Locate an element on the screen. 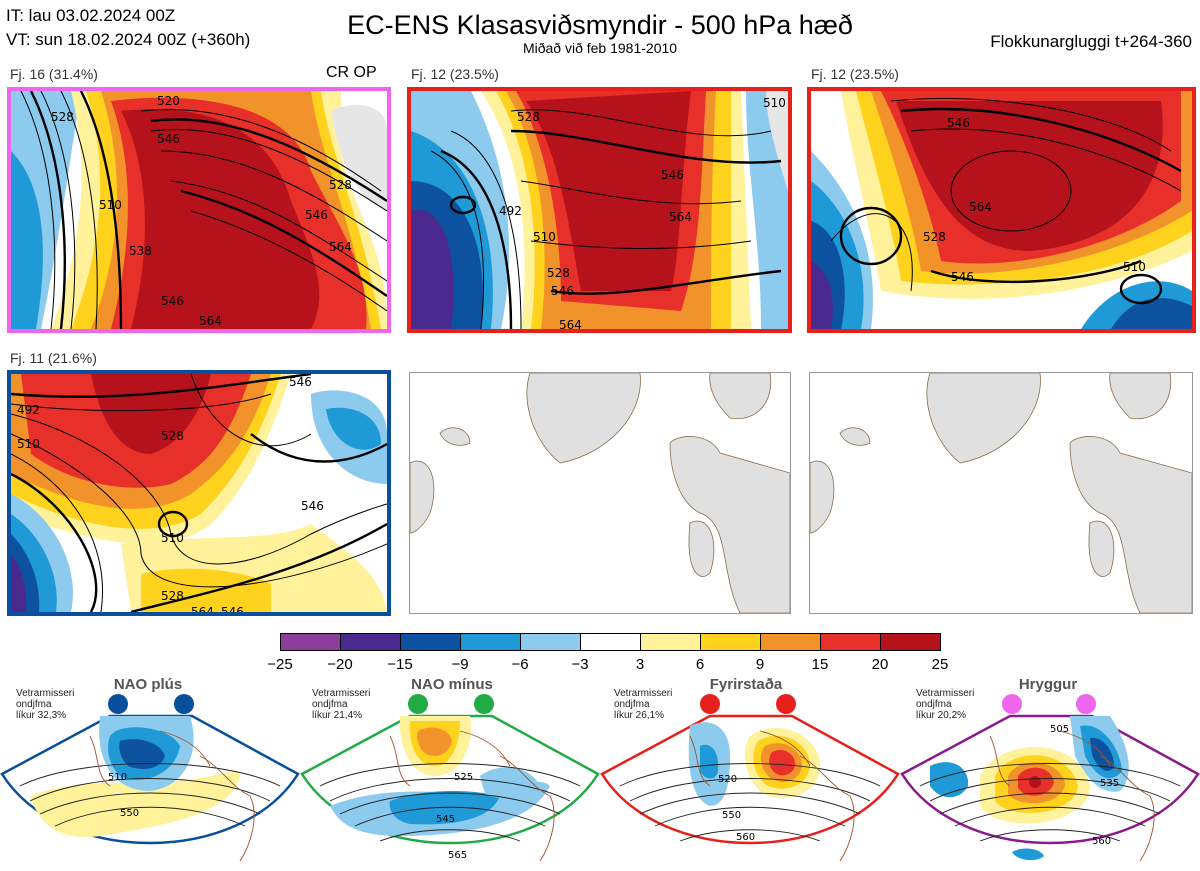  colorbar-tick: 20 is located at coordinates (880, 664).